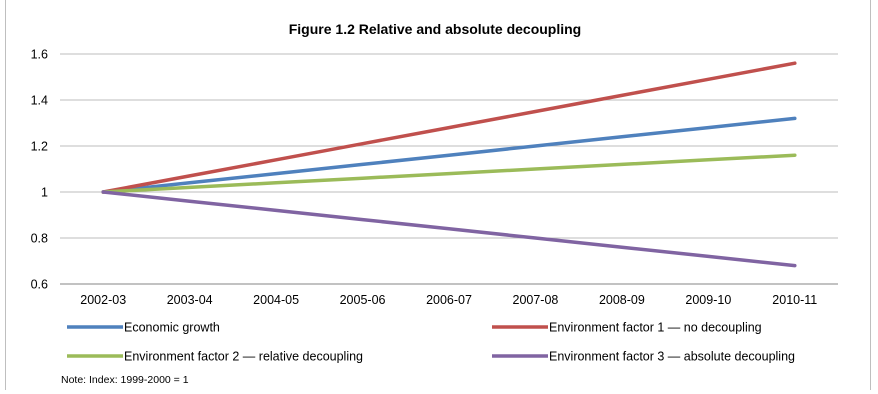 The image size is (878, 394). I want to click on x-tick-label: 2008-09, so click(622, 300).